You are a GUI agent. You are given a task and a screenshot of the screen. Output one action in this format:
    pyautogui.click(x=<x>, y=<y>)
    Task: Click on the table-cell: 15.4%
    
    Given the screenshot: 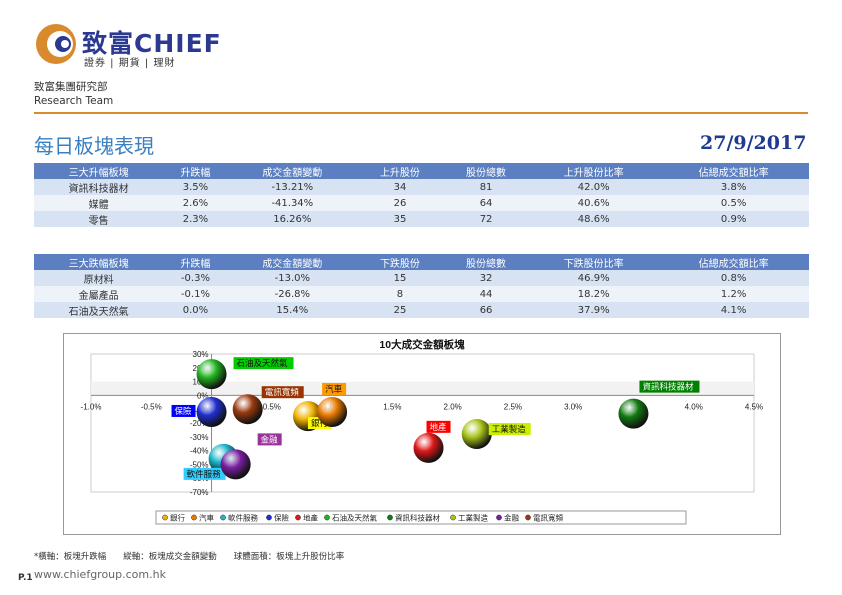 What is the action you would take?
    pyautogui.click(x=292, y=310)
    